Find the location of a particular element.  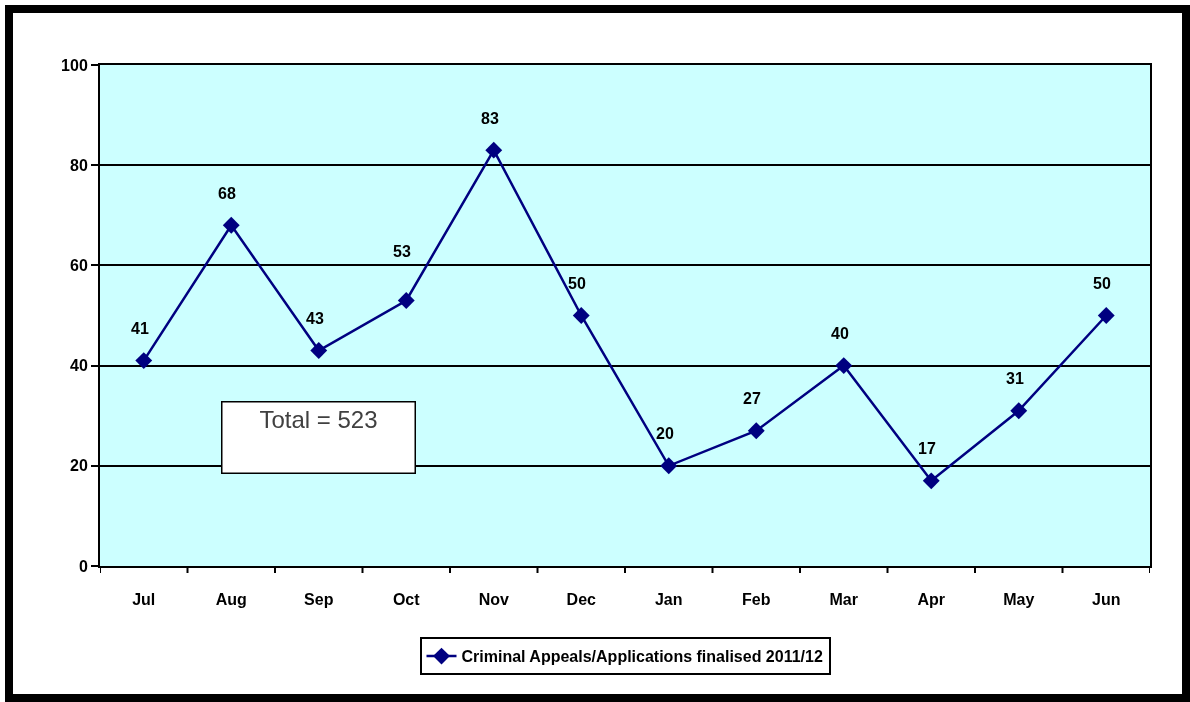

y-tick-label: 100 is located at coordinates (74, 65).